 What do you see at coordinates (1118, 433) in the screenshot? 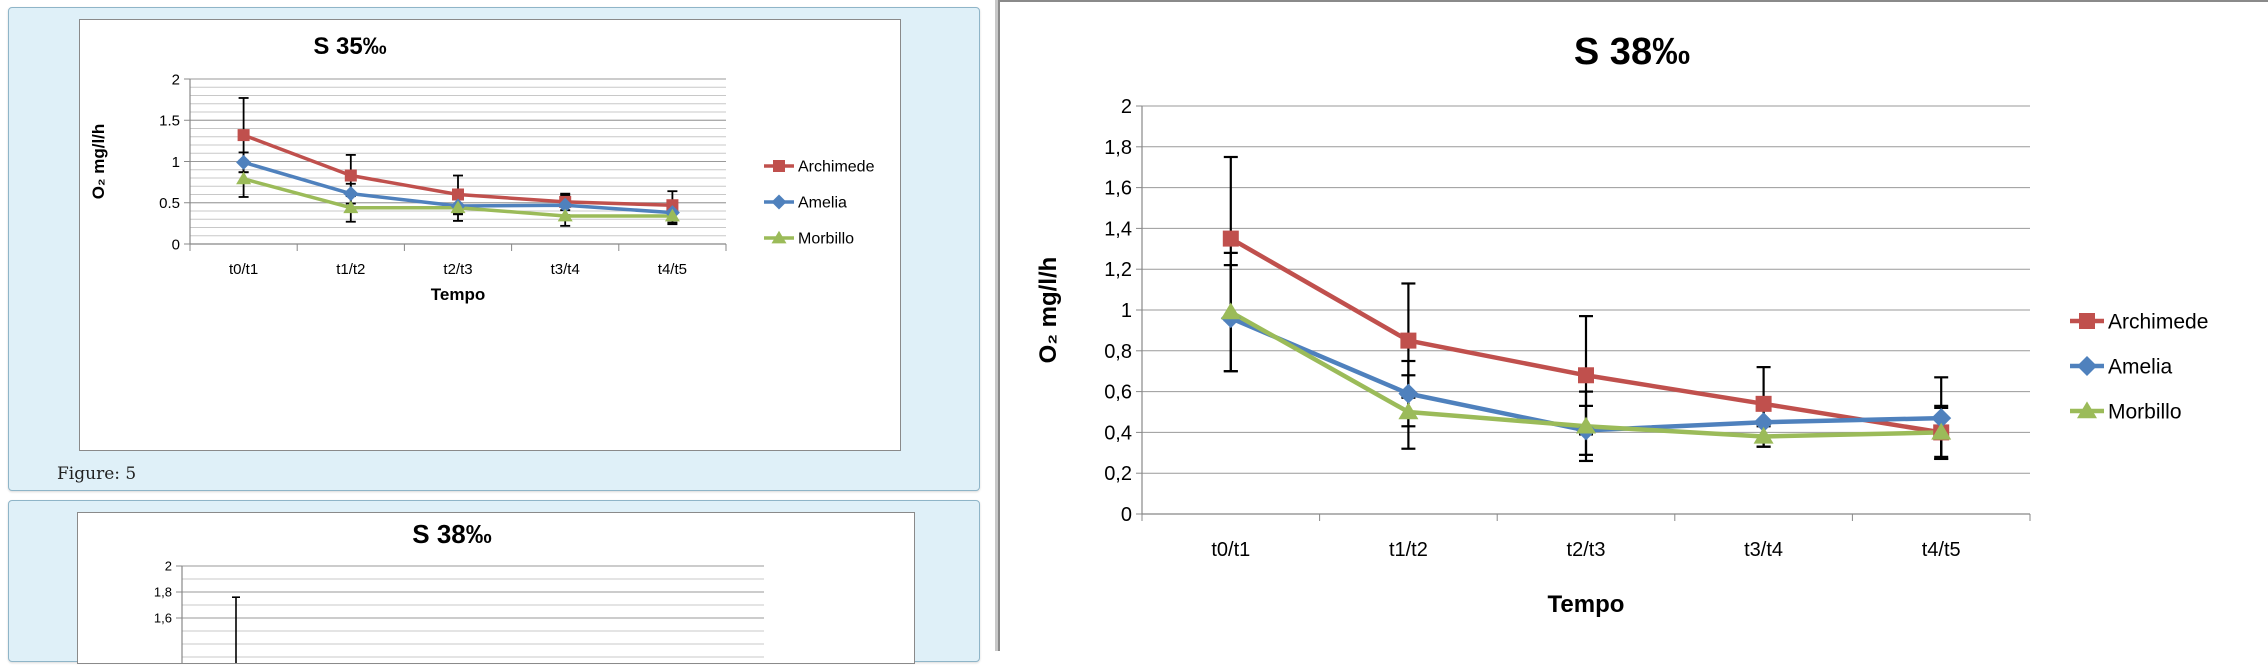
I see `y-tick-label: 0,4` at bounding box center [1118, 433].